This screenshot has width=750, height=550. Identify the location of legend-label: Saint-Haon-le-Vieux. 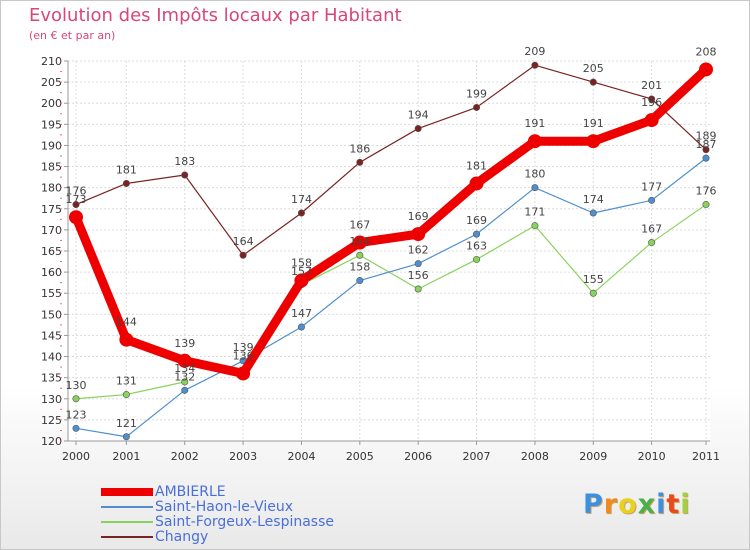
(224, 507).